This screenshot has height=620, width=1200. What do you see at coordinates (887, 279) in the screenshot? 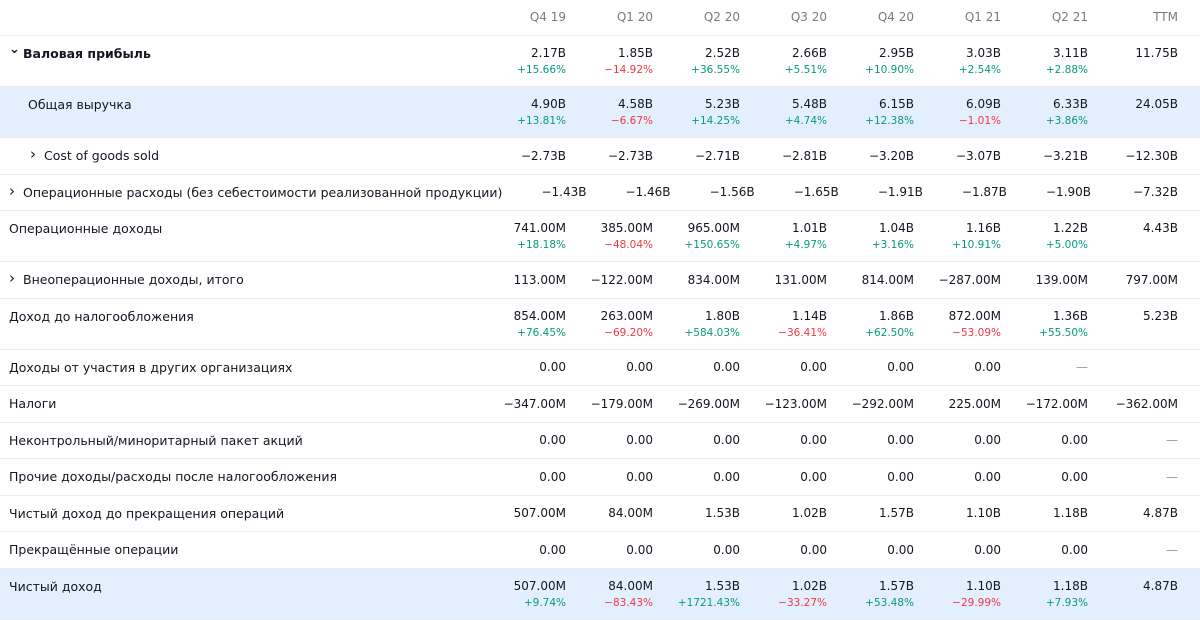
I see `cell-value: 814.00M` at bounding box center [887, 279].